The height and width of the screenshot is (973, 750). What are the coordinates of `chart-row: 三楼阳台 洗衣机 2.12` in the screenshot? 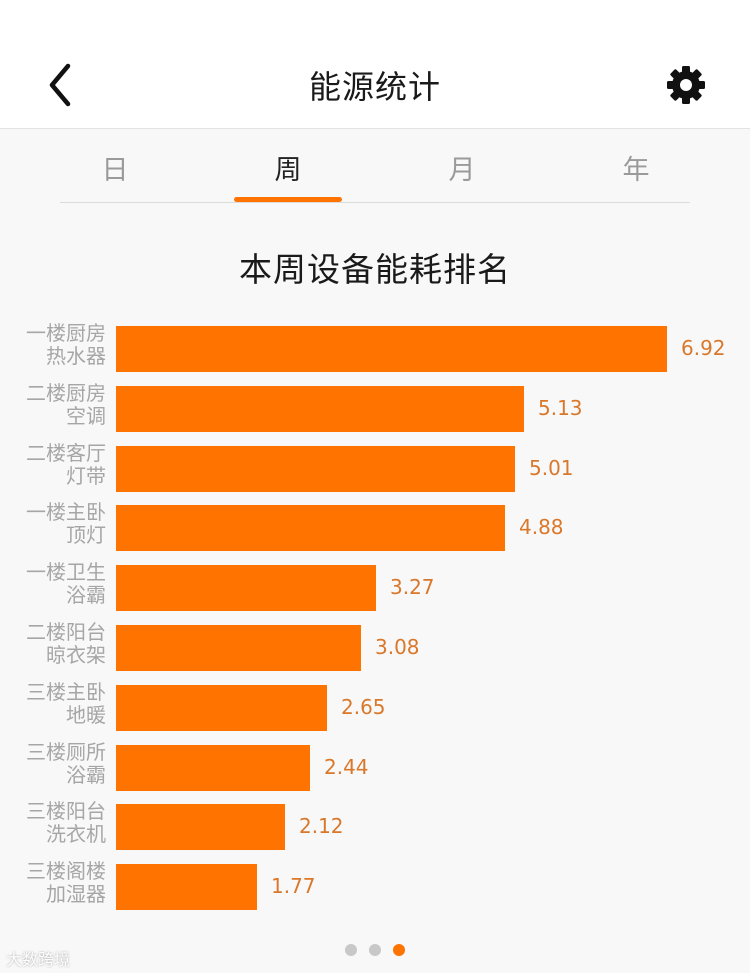 It's located at (375, 828).